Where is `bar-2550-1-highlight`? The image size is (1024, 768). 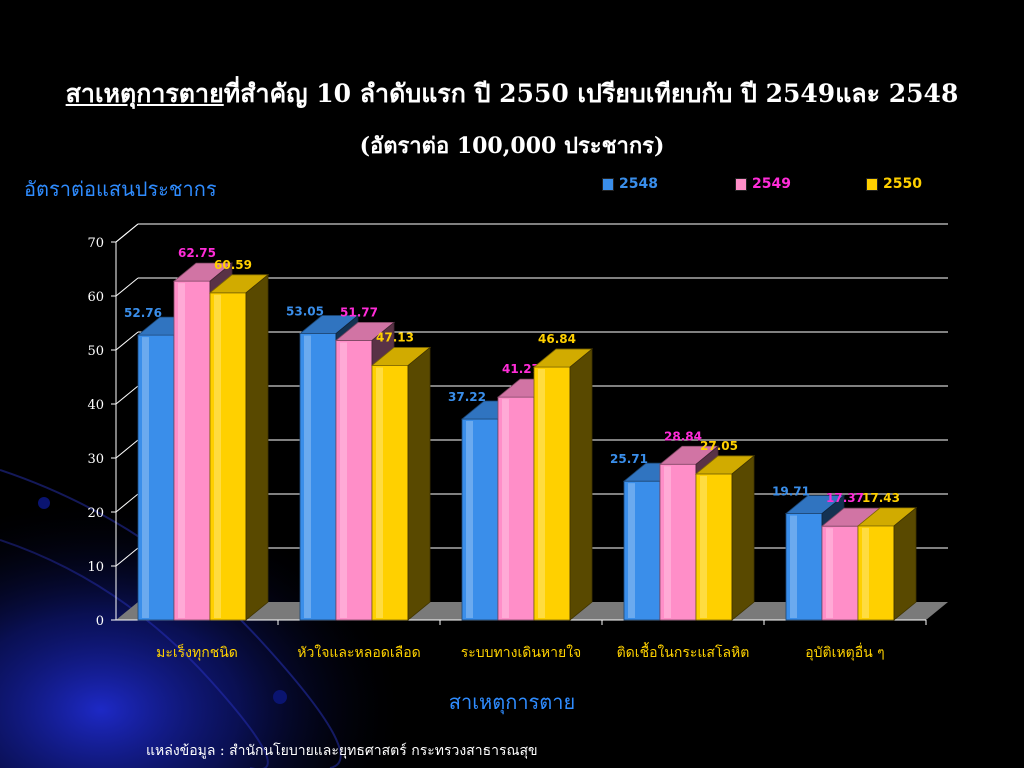 bar-2550-1-highlight is located at coordinates (217, 456).